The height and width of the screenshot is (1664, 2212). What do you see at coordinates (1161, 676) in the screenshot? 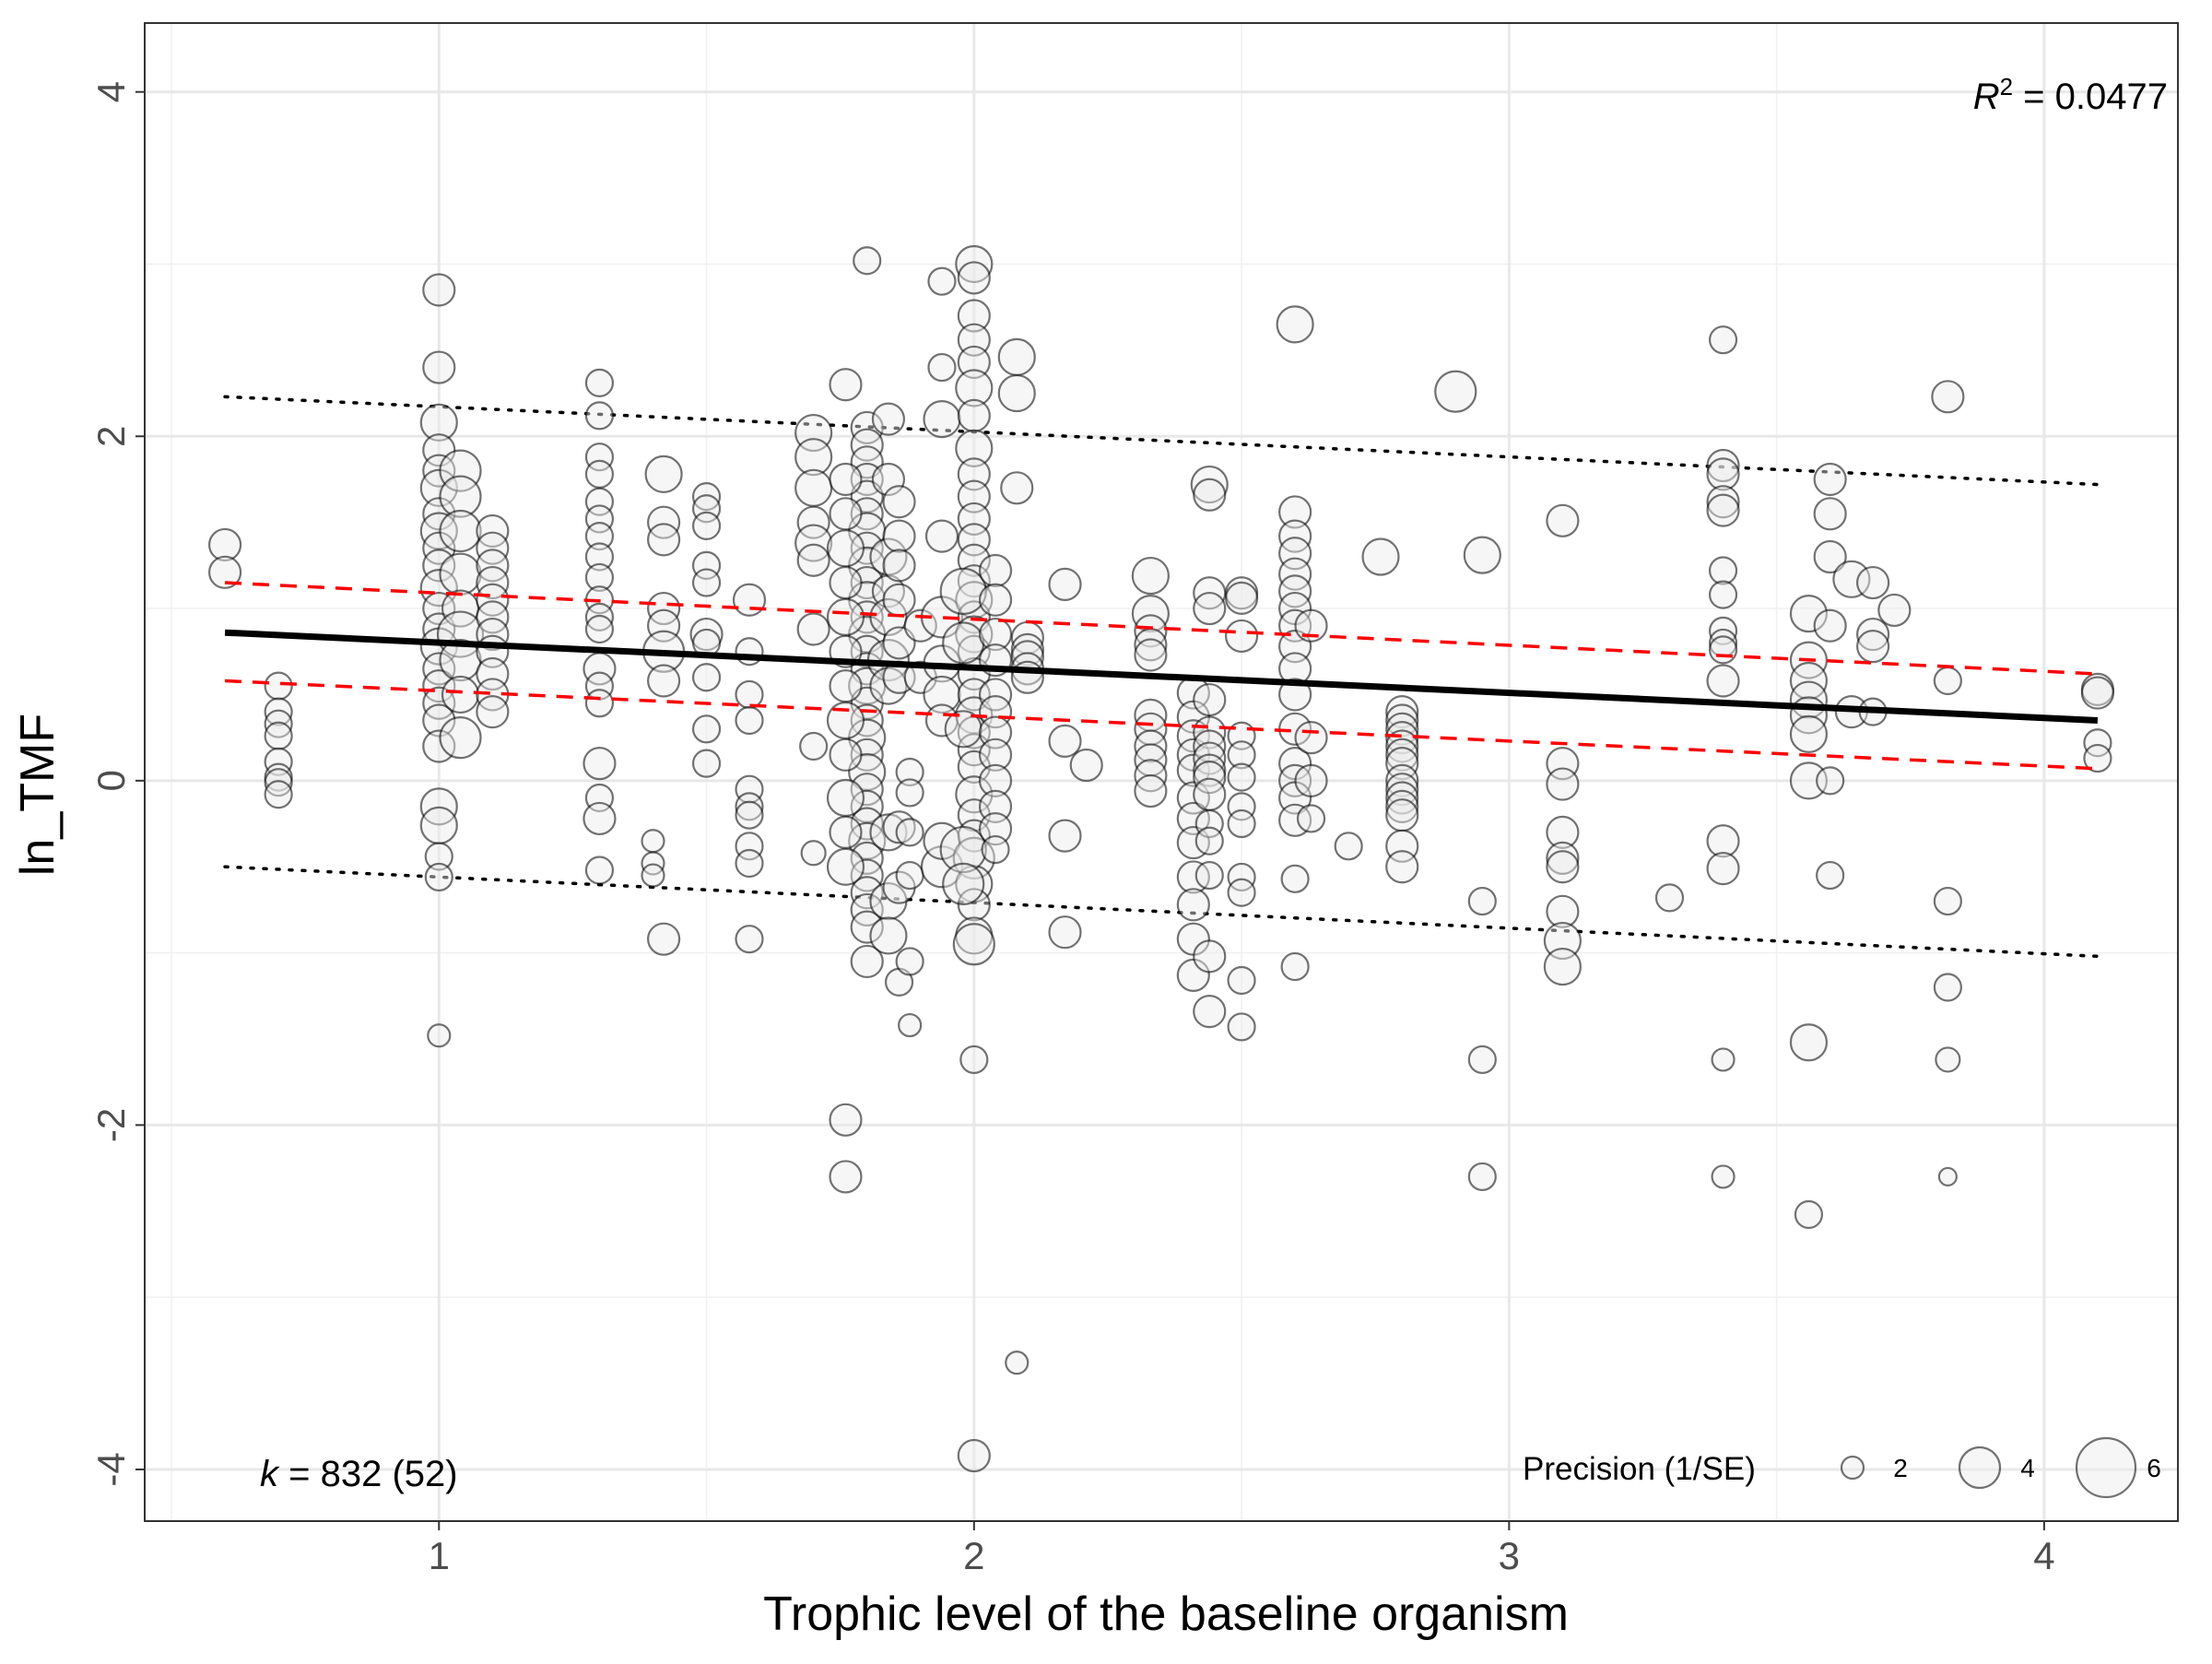
I see `regression-line` at bounding box center [1161, 676].